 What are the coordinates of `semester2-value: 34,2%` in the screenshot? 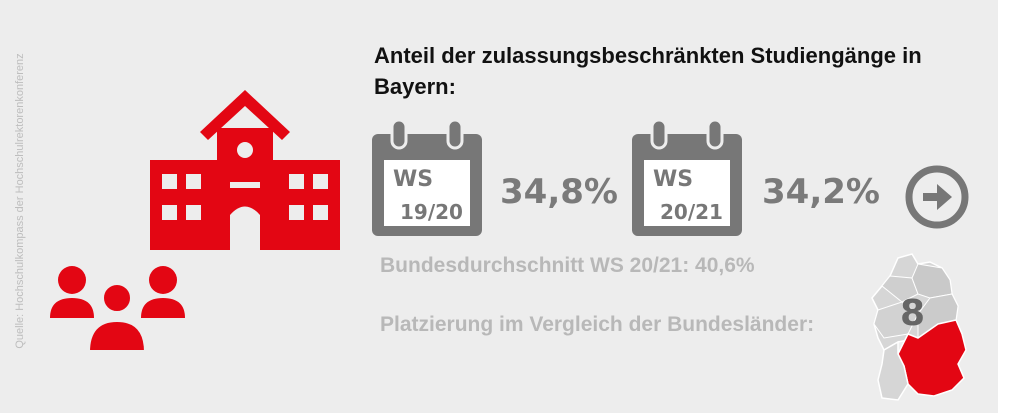 It's located at (821, 192).